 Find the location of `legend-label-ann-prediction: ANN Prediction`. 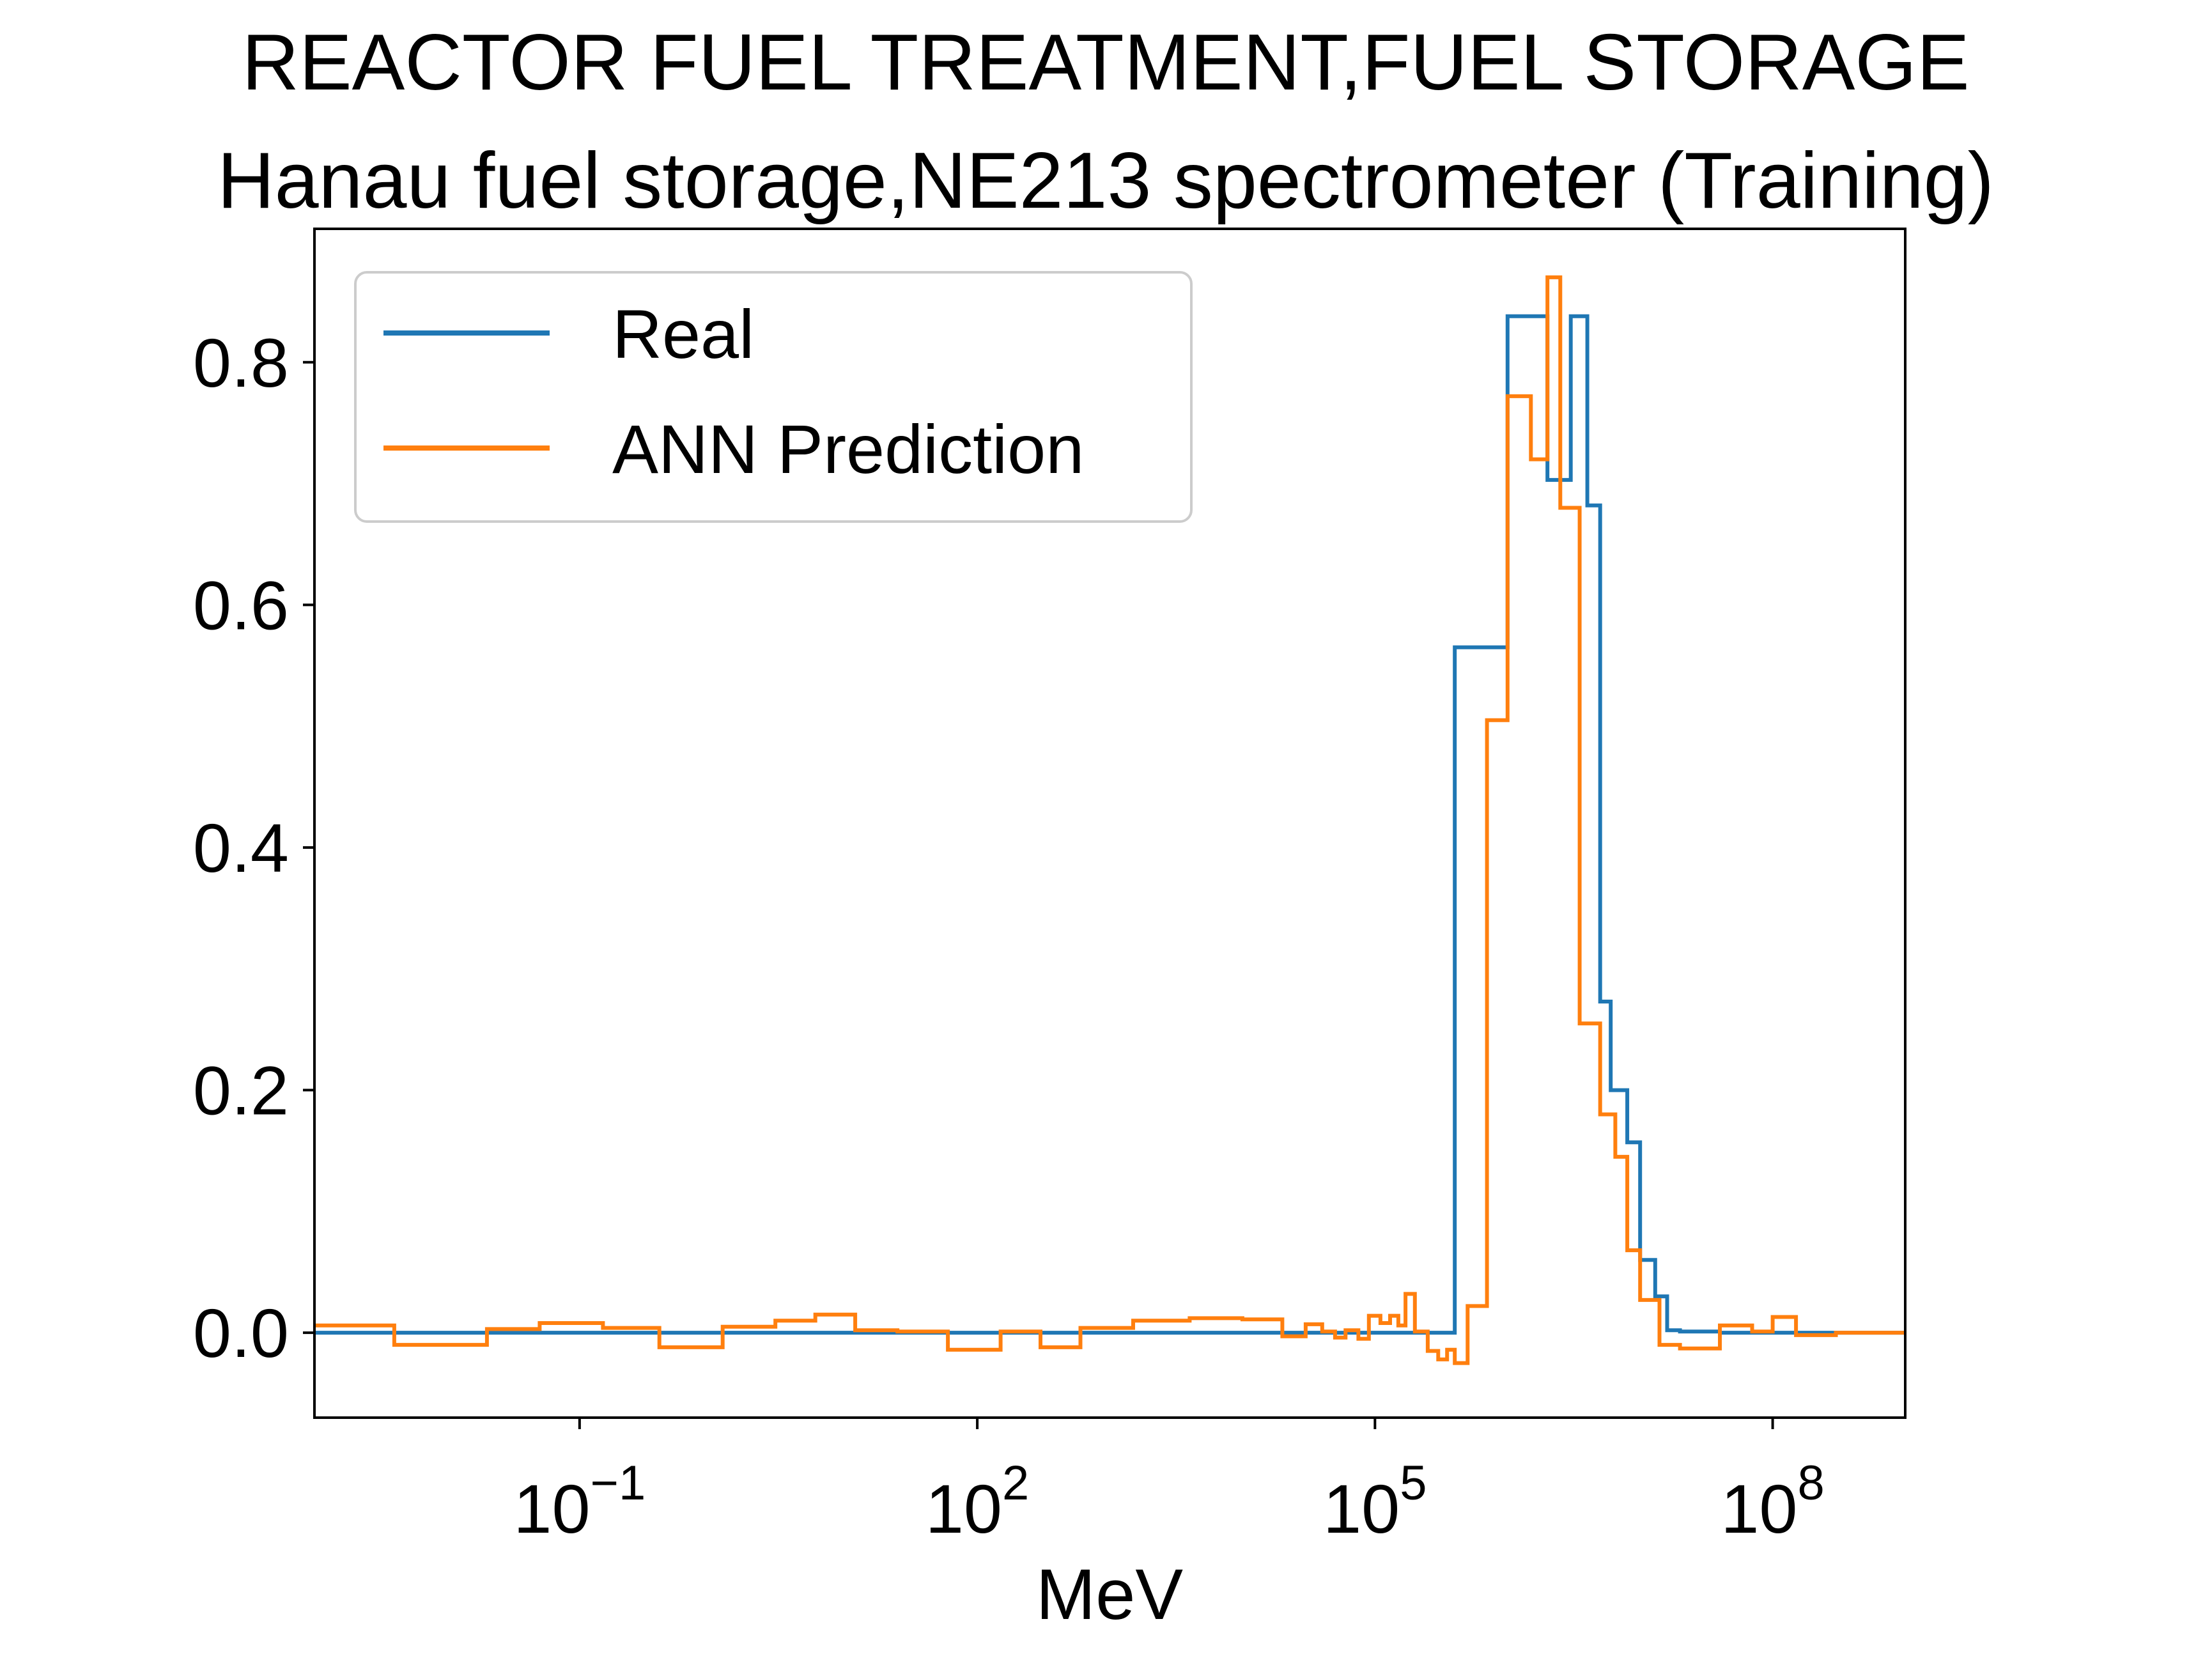

legend-label-ann-prediction: ANN Prediction is located at coordinates (848, 449).